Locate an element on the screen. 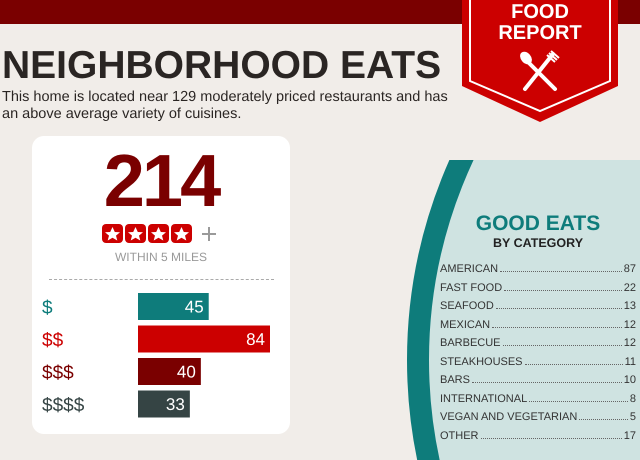 The width and height of the screenshot is (640, 460). data-label: 10 is located at coordinates (630, 380).